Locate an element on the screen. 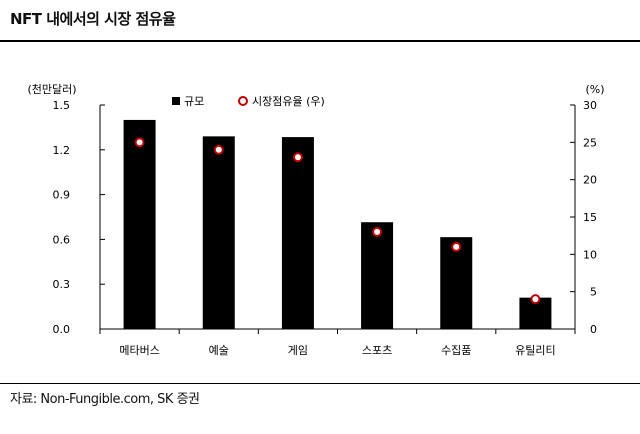  left-axis-unit: (천만달러) is located at coordinates (51, 89).